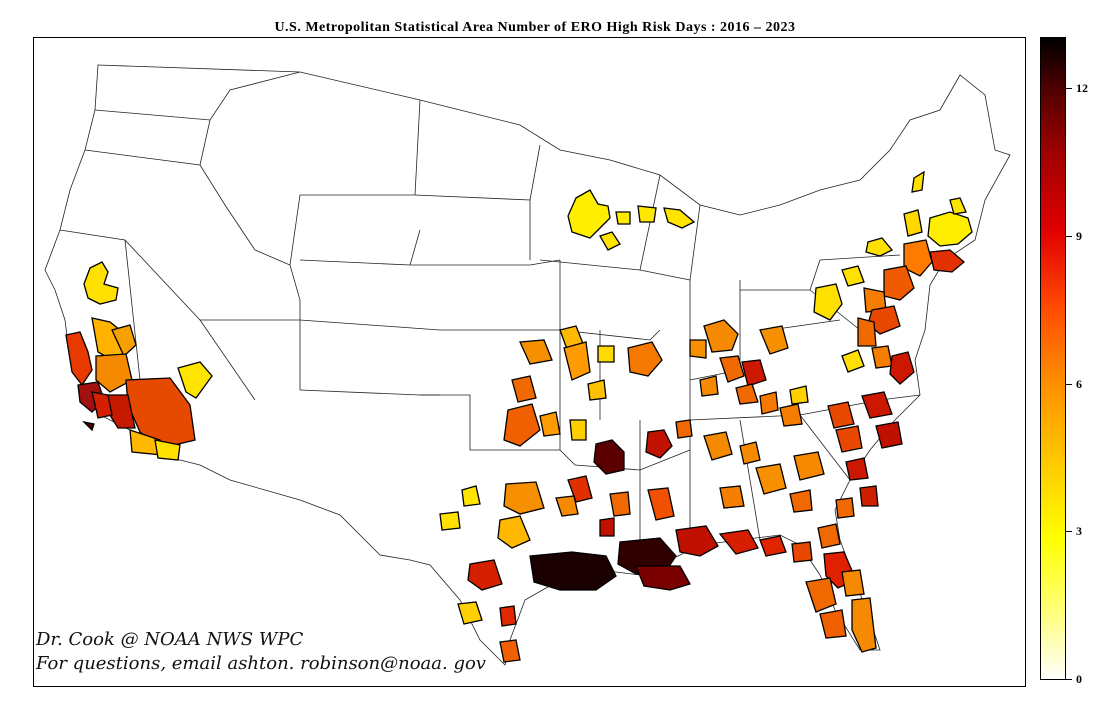 The width and height of the screenshot is (1109, 711). I want to click on metro-modesto, so click(124, 341).